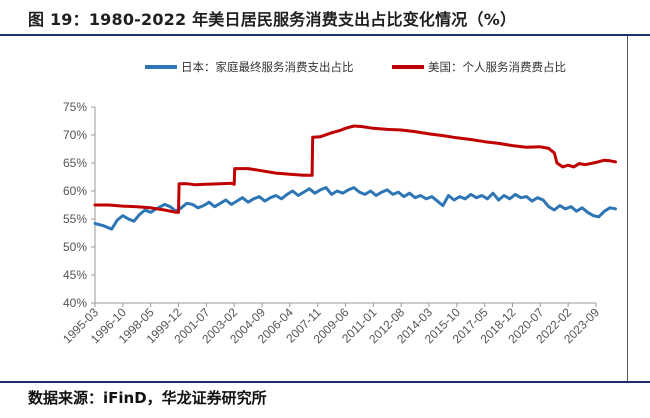 The height and width of the screenshot is (418, 650). Describe the element at coordinates (627, 209) in the screenshot. I see `right-frame-line` at that location.